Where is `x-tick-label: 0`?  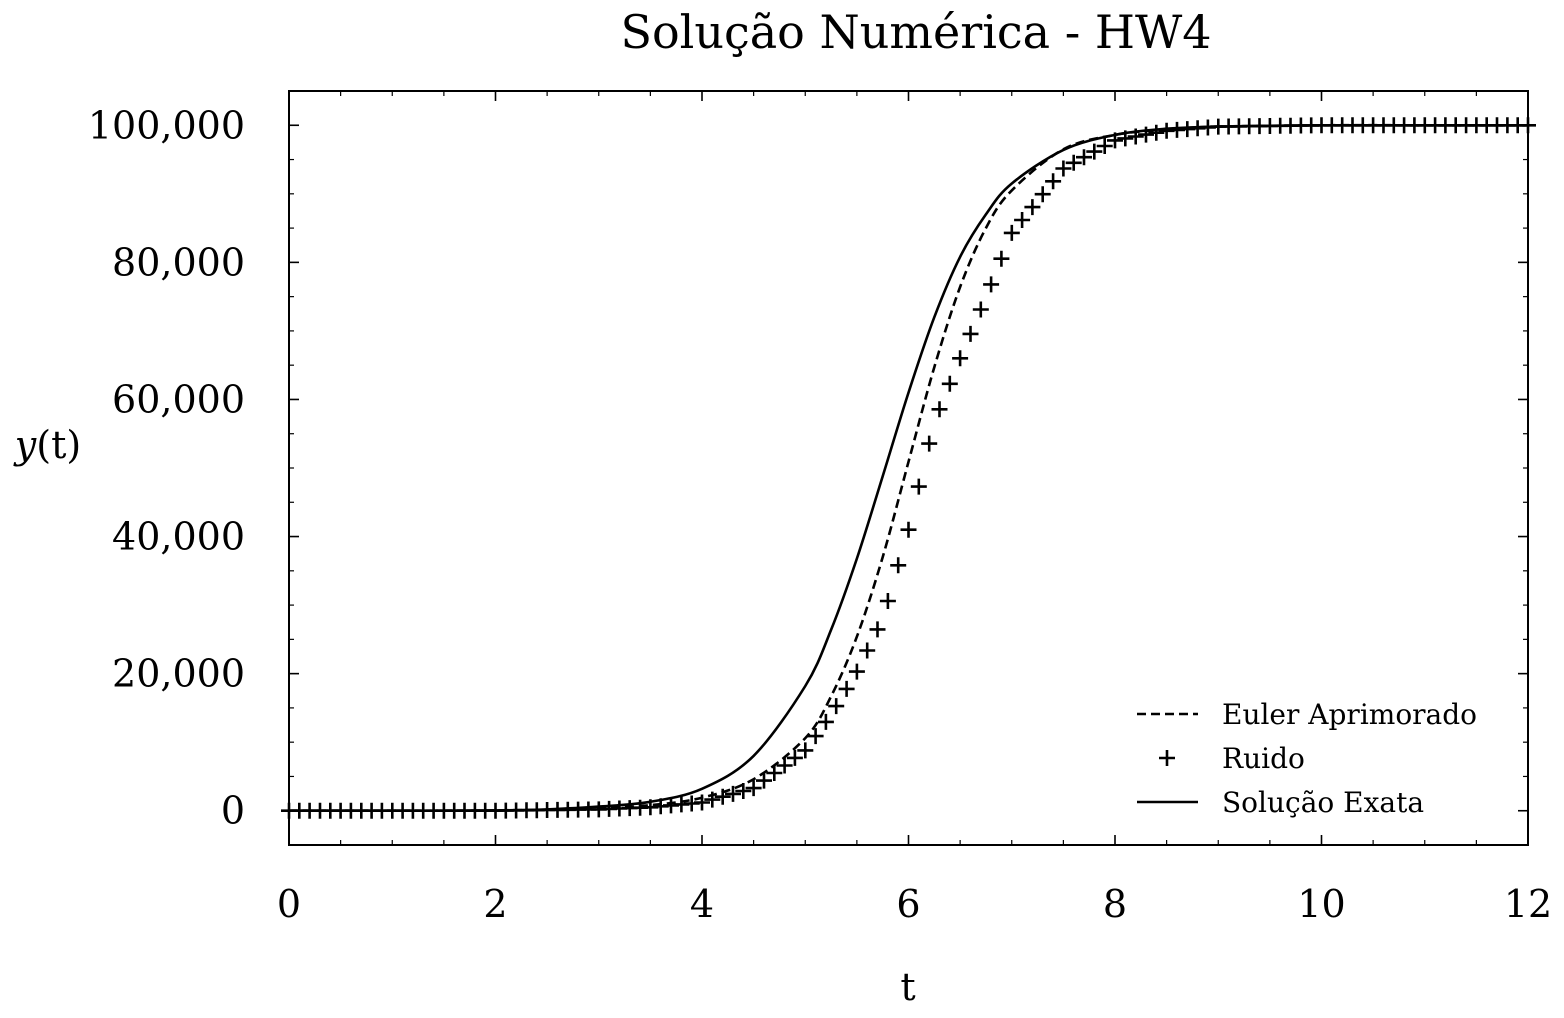
x-tick-label: 0 is located at coordinates (289, 904).